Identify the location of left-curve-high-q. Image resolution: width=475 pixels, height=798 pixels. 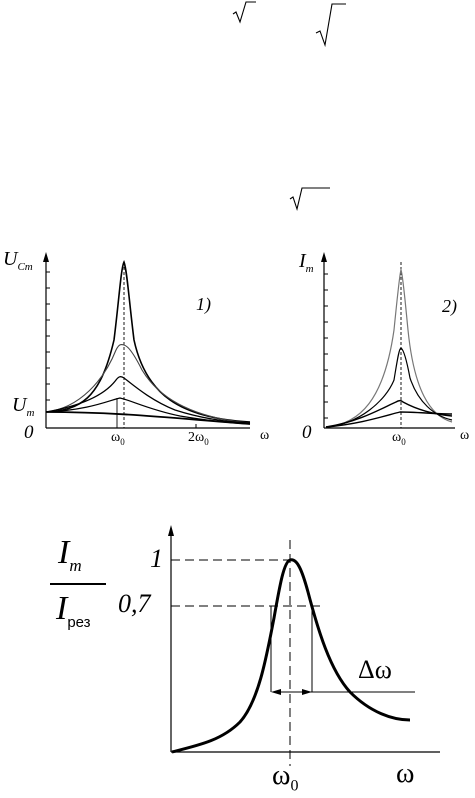
(148, 341).